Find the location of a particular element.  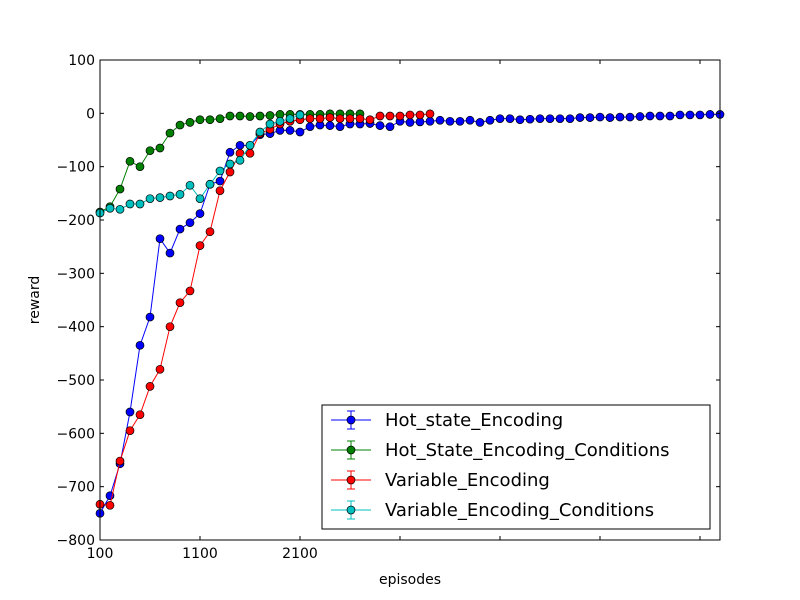

y-tick-label: −200 is located at coordinates (76, 221).